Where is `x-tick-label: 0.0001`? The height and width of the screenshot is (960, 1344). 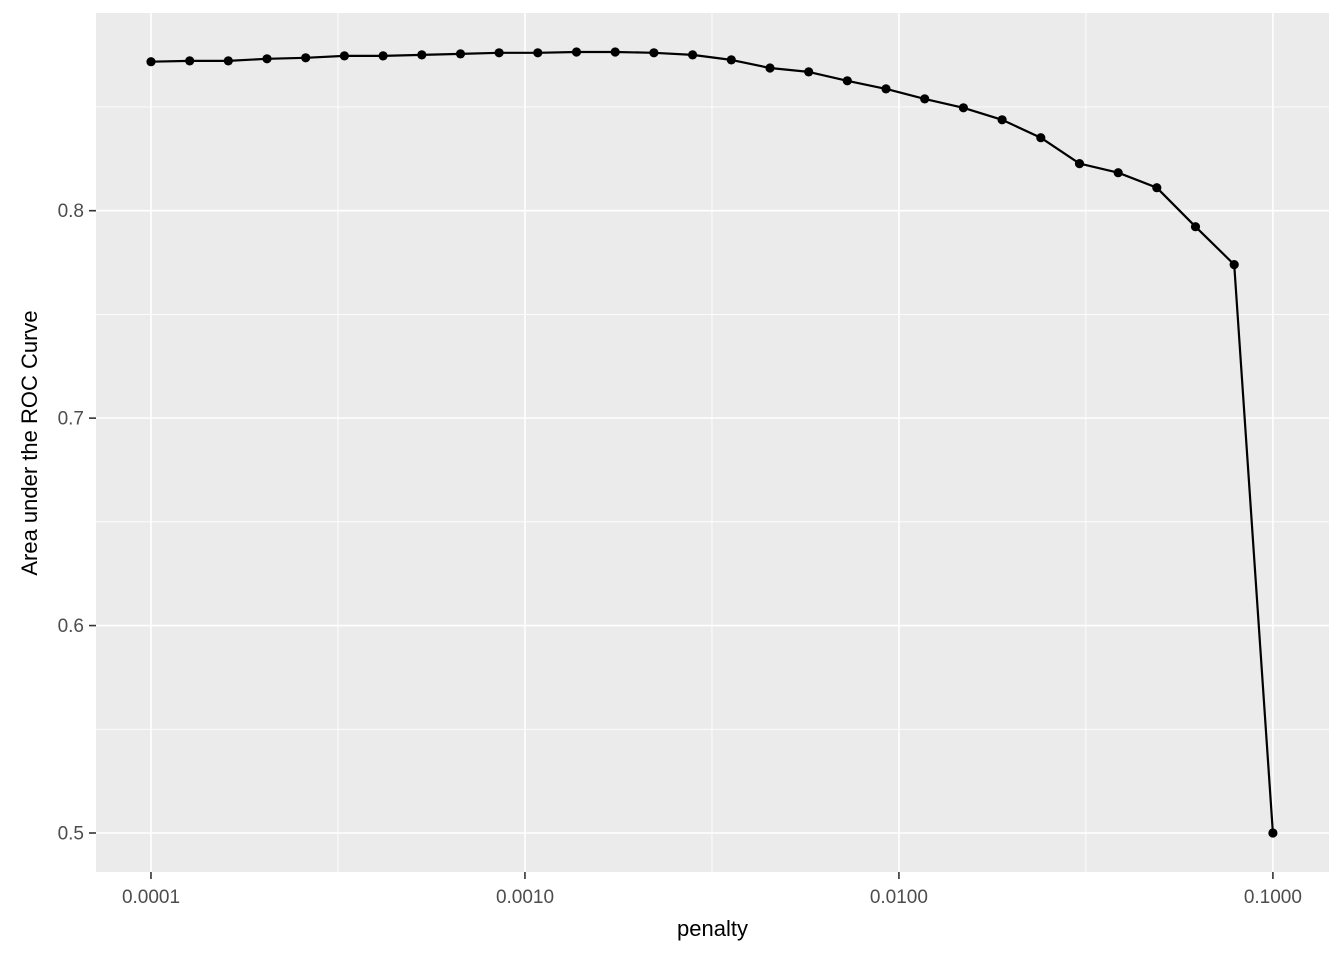
x-tick-label: 0.0001 is located at coordinates (151, 897).